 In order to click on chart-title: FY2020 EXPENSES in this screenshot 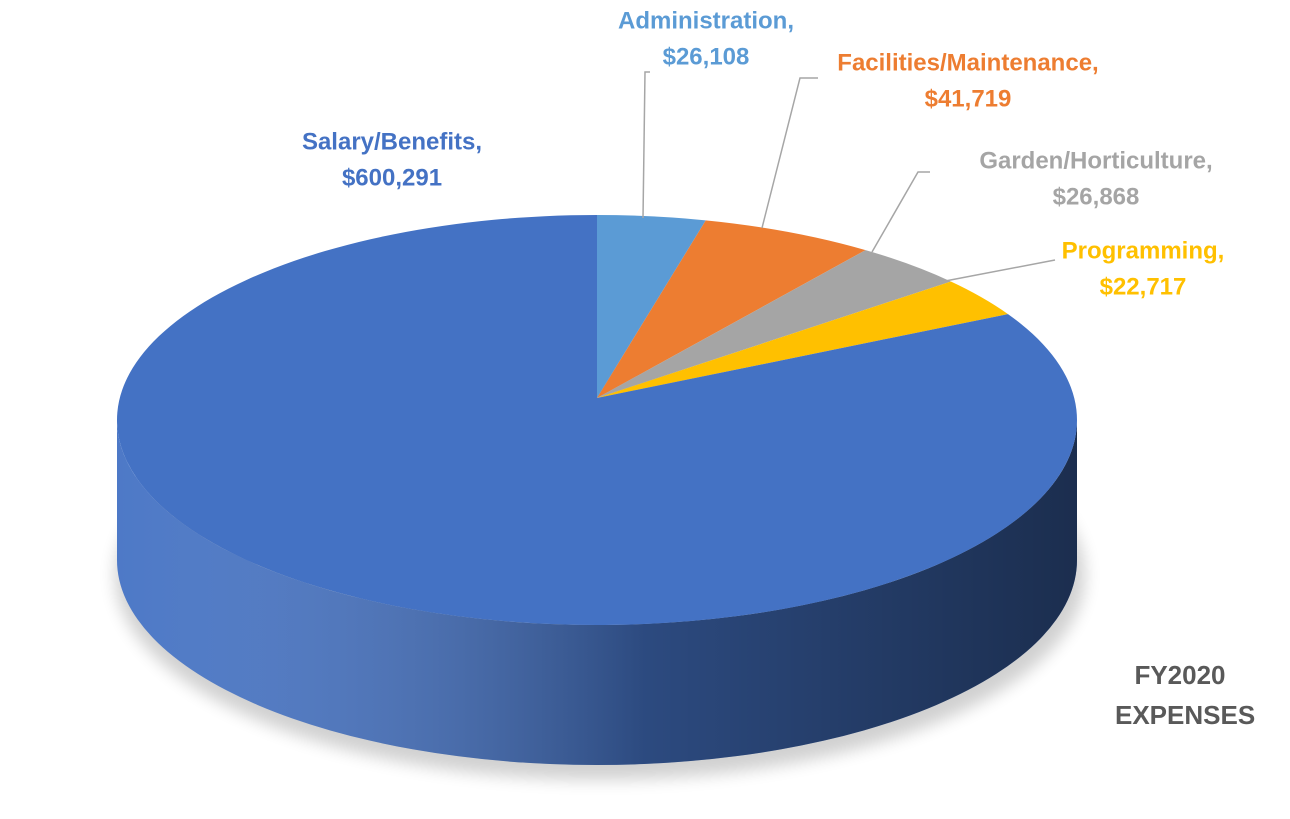, I will do `click(1185, 695)`.